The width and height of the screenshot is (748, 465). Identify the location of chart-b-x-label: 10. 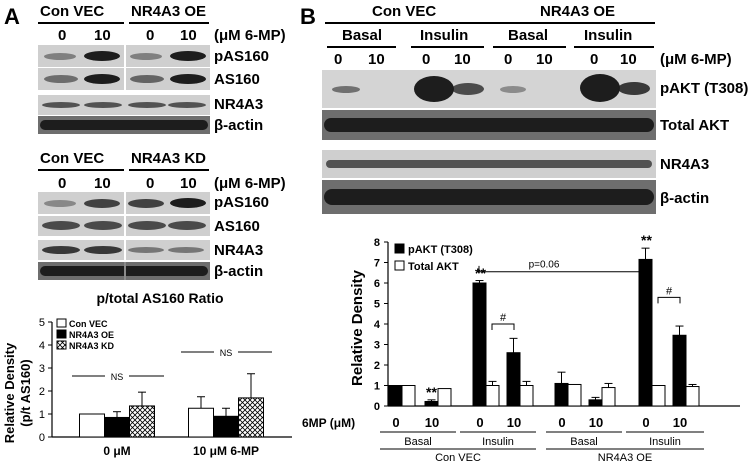
(596, 422).